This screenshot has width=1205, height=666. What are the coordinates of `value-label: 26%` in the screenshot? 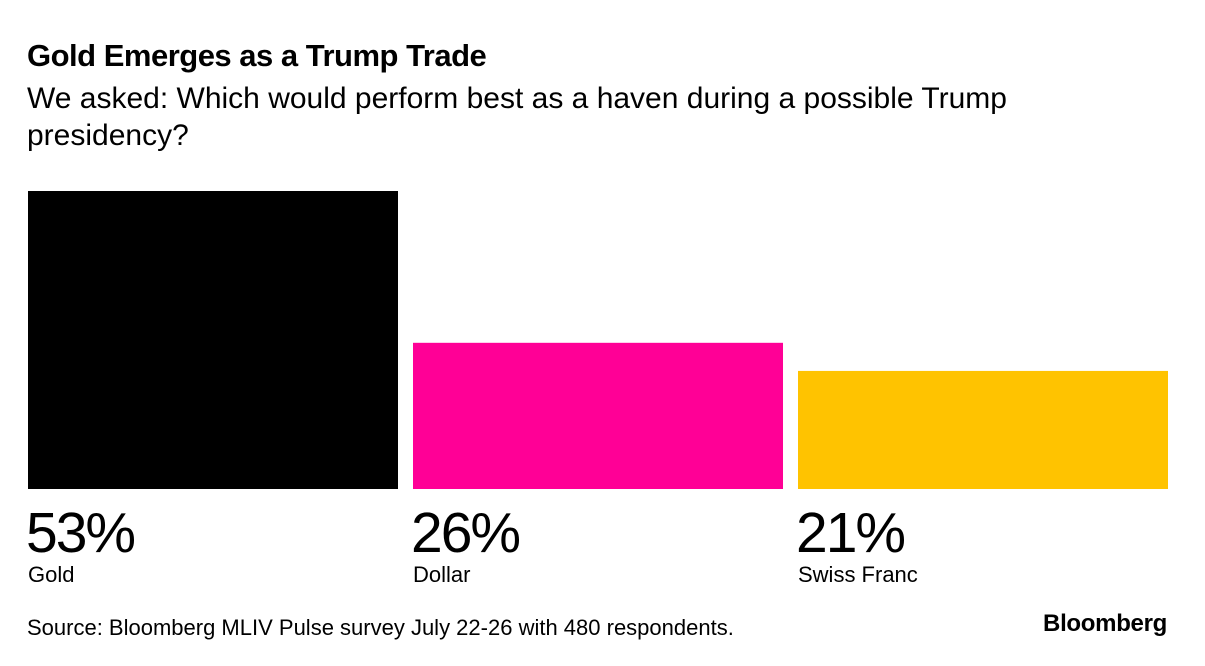 It's located at (465, 533).